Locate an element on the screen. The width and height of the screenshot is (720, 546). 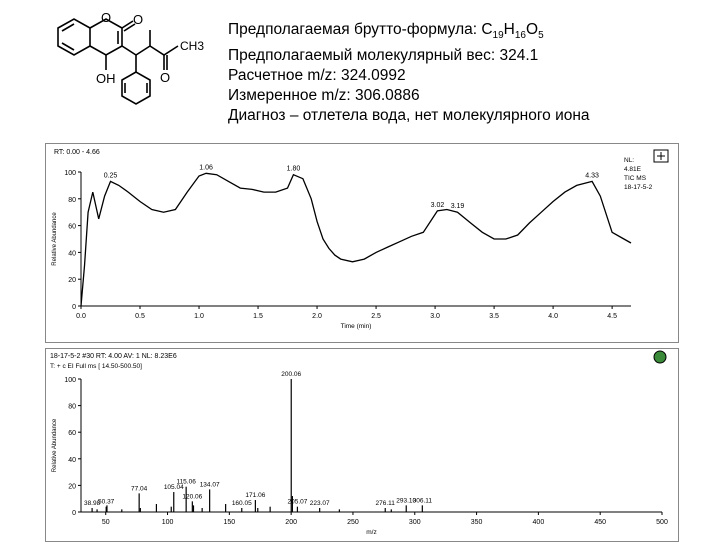
formula-line: Предполагаемая брутто-формула: C19H16O5 is located at coordinates (386, 31).